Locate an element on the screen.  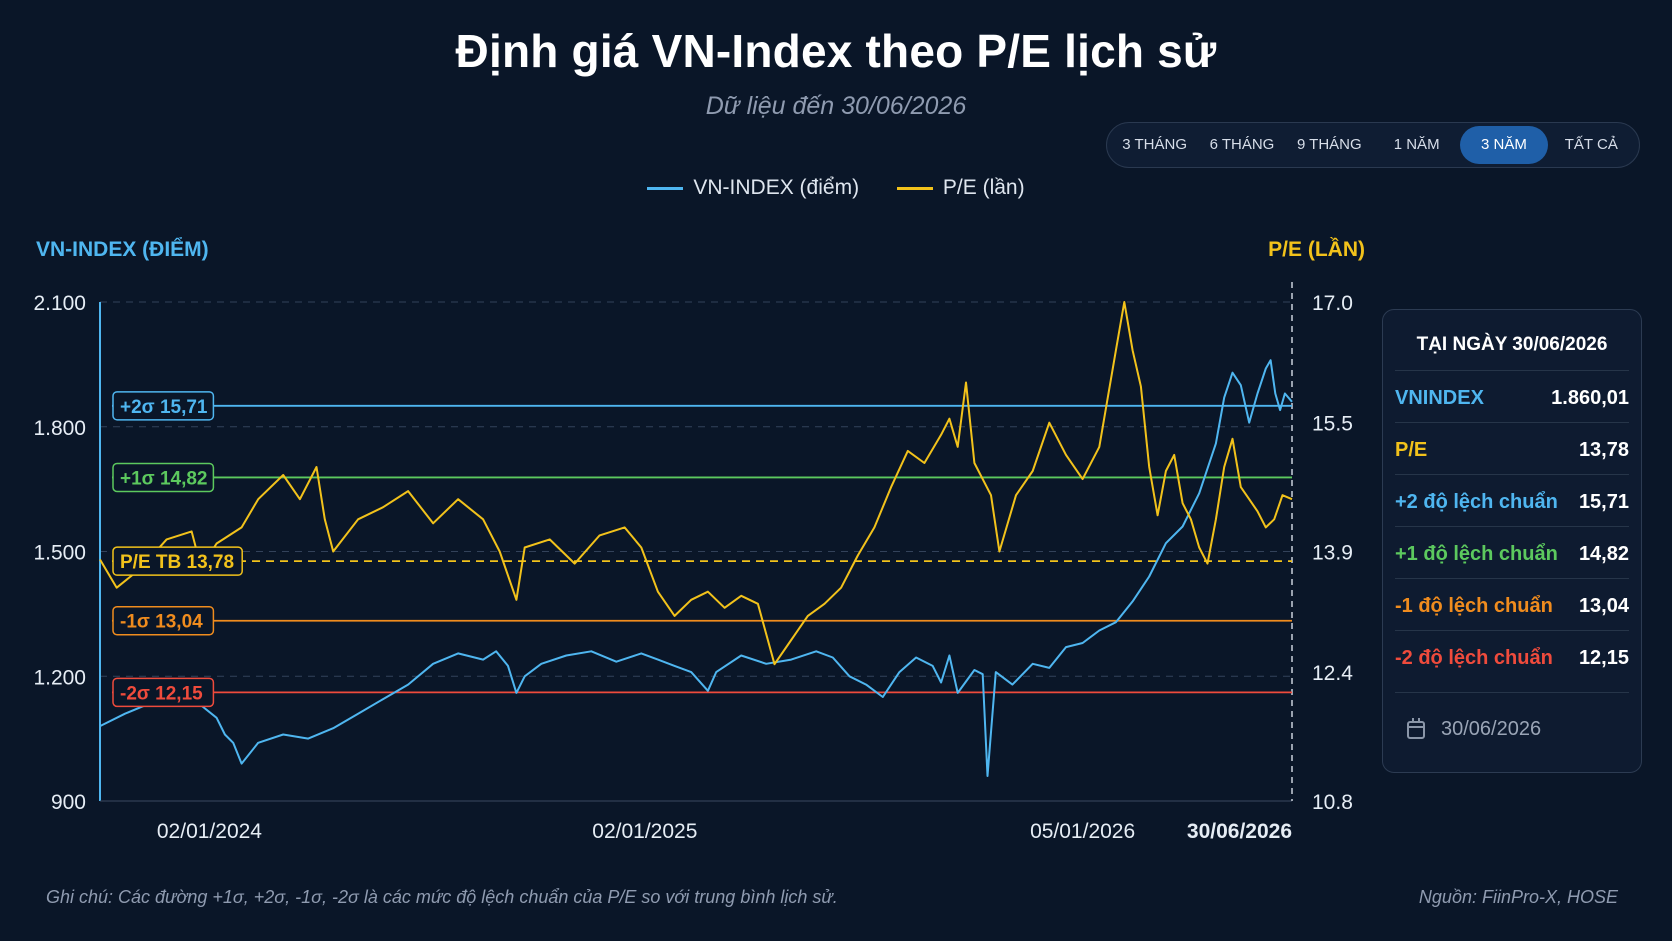
reference-label: +2σ 15,71 is located at coordinates (164, 407).